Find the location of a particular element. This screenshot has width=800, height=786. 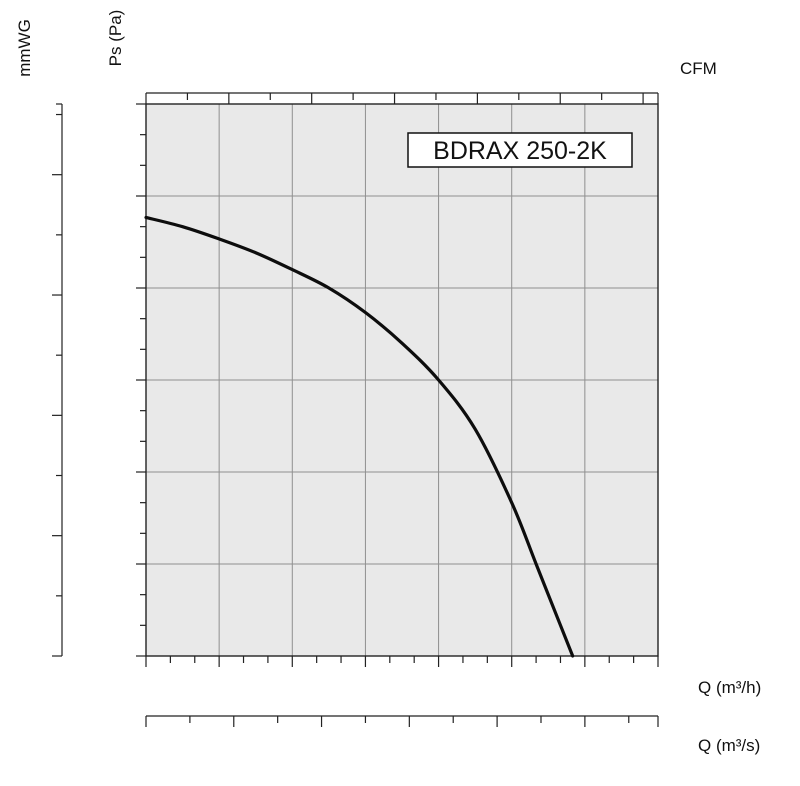

bottom2-axis-label: Q (m³/s) is located at coordinates (729, 745).